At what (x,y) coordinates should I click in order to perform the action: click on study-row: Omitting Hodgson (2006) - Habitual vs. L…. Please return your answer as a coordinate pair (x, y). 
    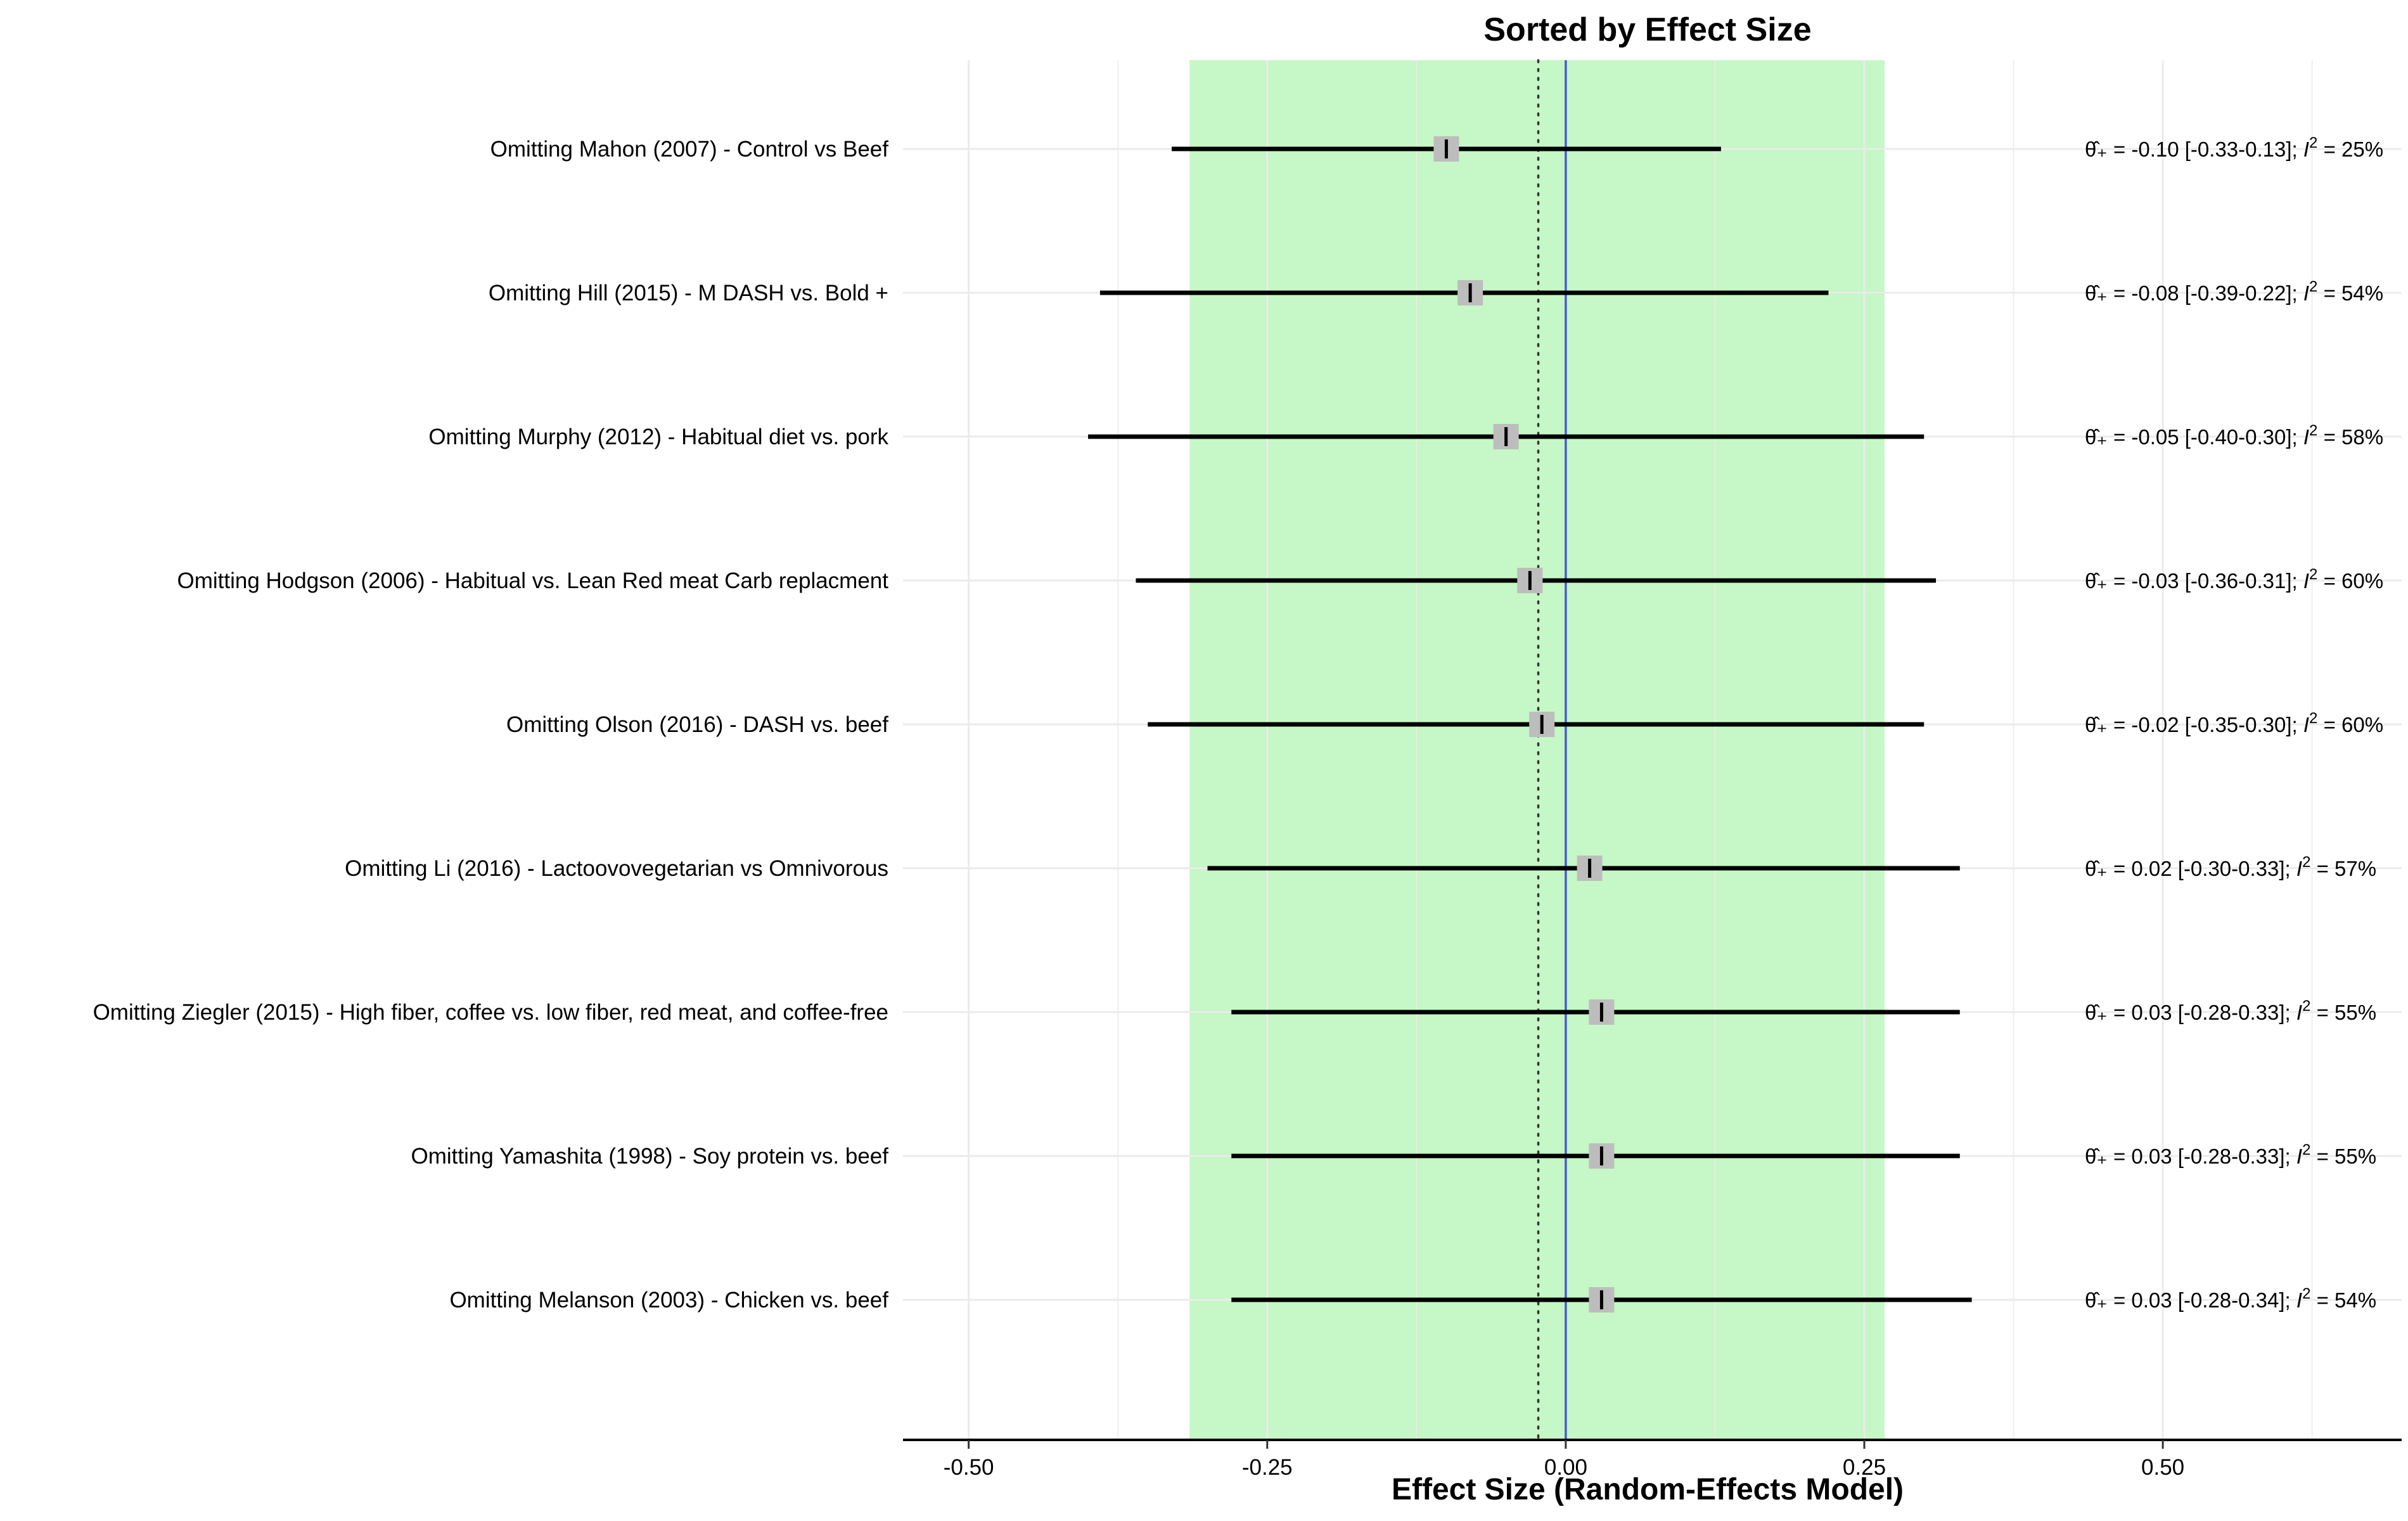
    Looking at the image, I should click on (1280, 579).